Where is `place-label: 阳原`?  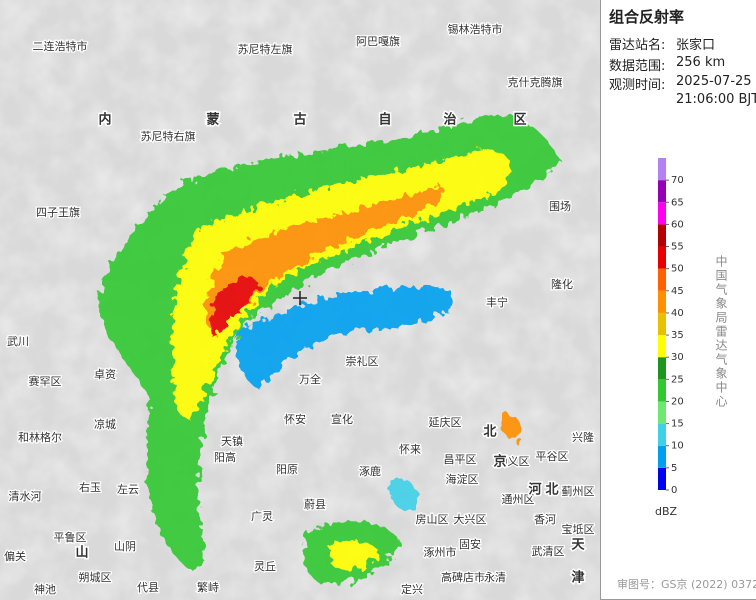
place-label: 阳原 is located at coordinates (287, 469).